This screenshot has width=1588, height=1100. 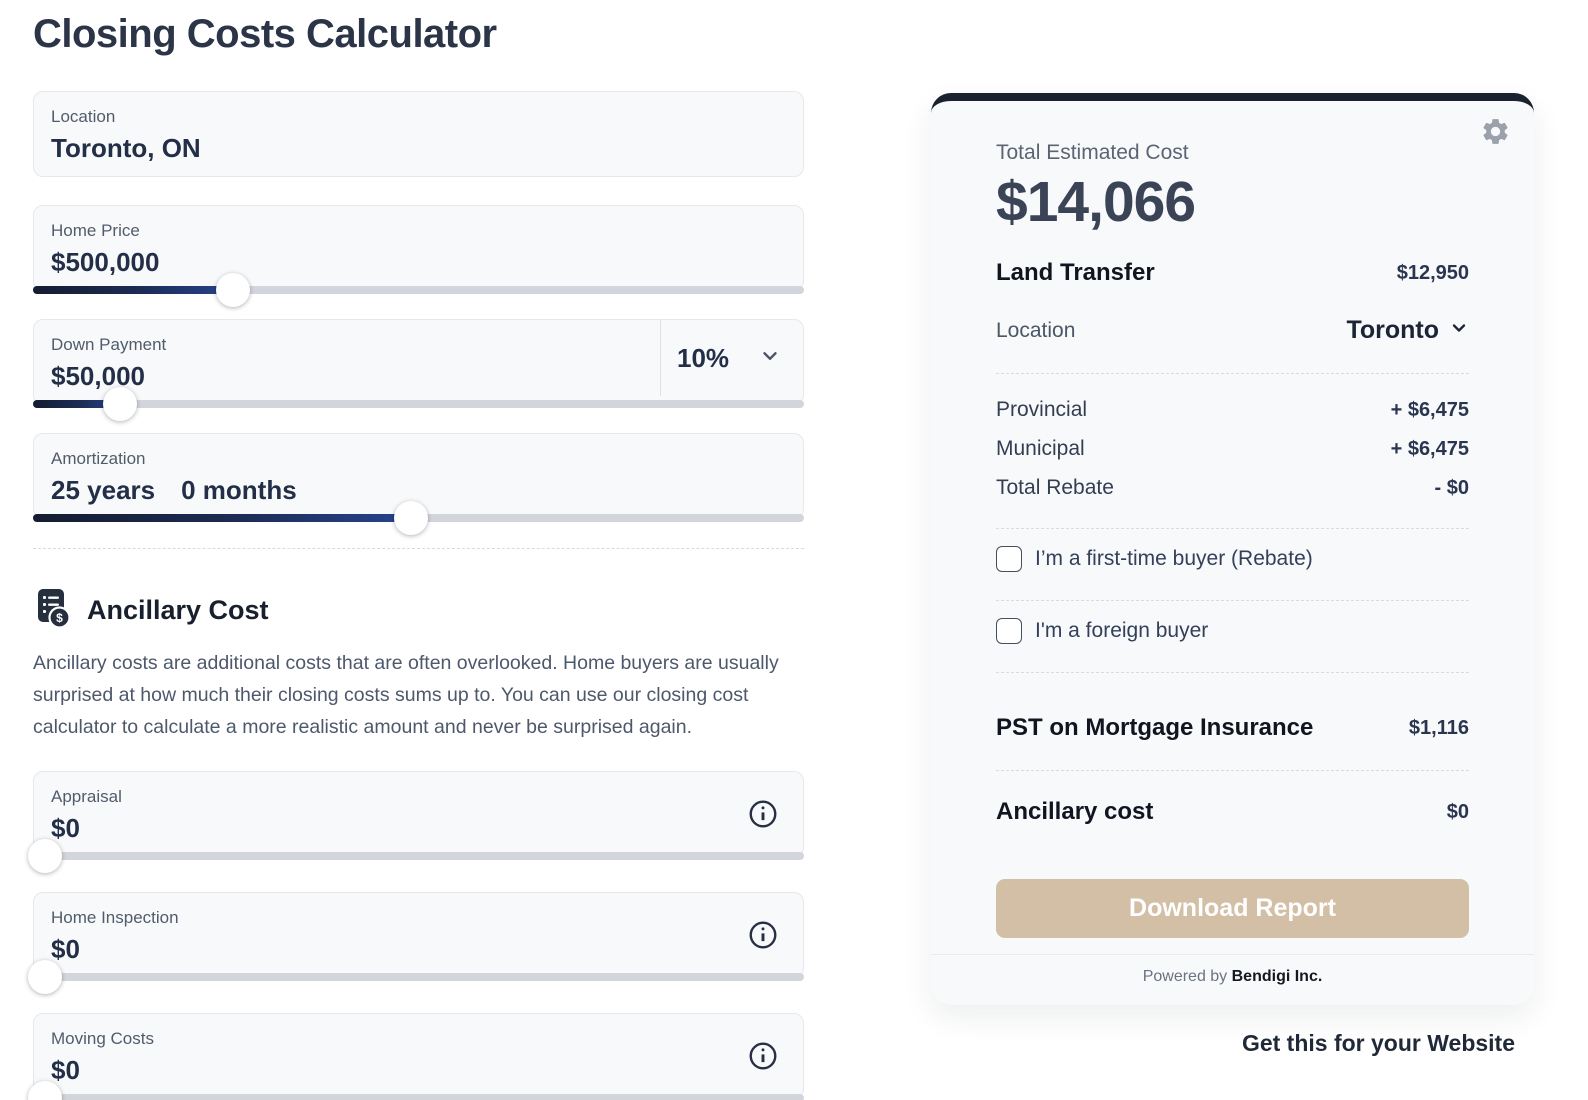 I want to click on home-price-value: $500,000, so click(x=105, y=262).